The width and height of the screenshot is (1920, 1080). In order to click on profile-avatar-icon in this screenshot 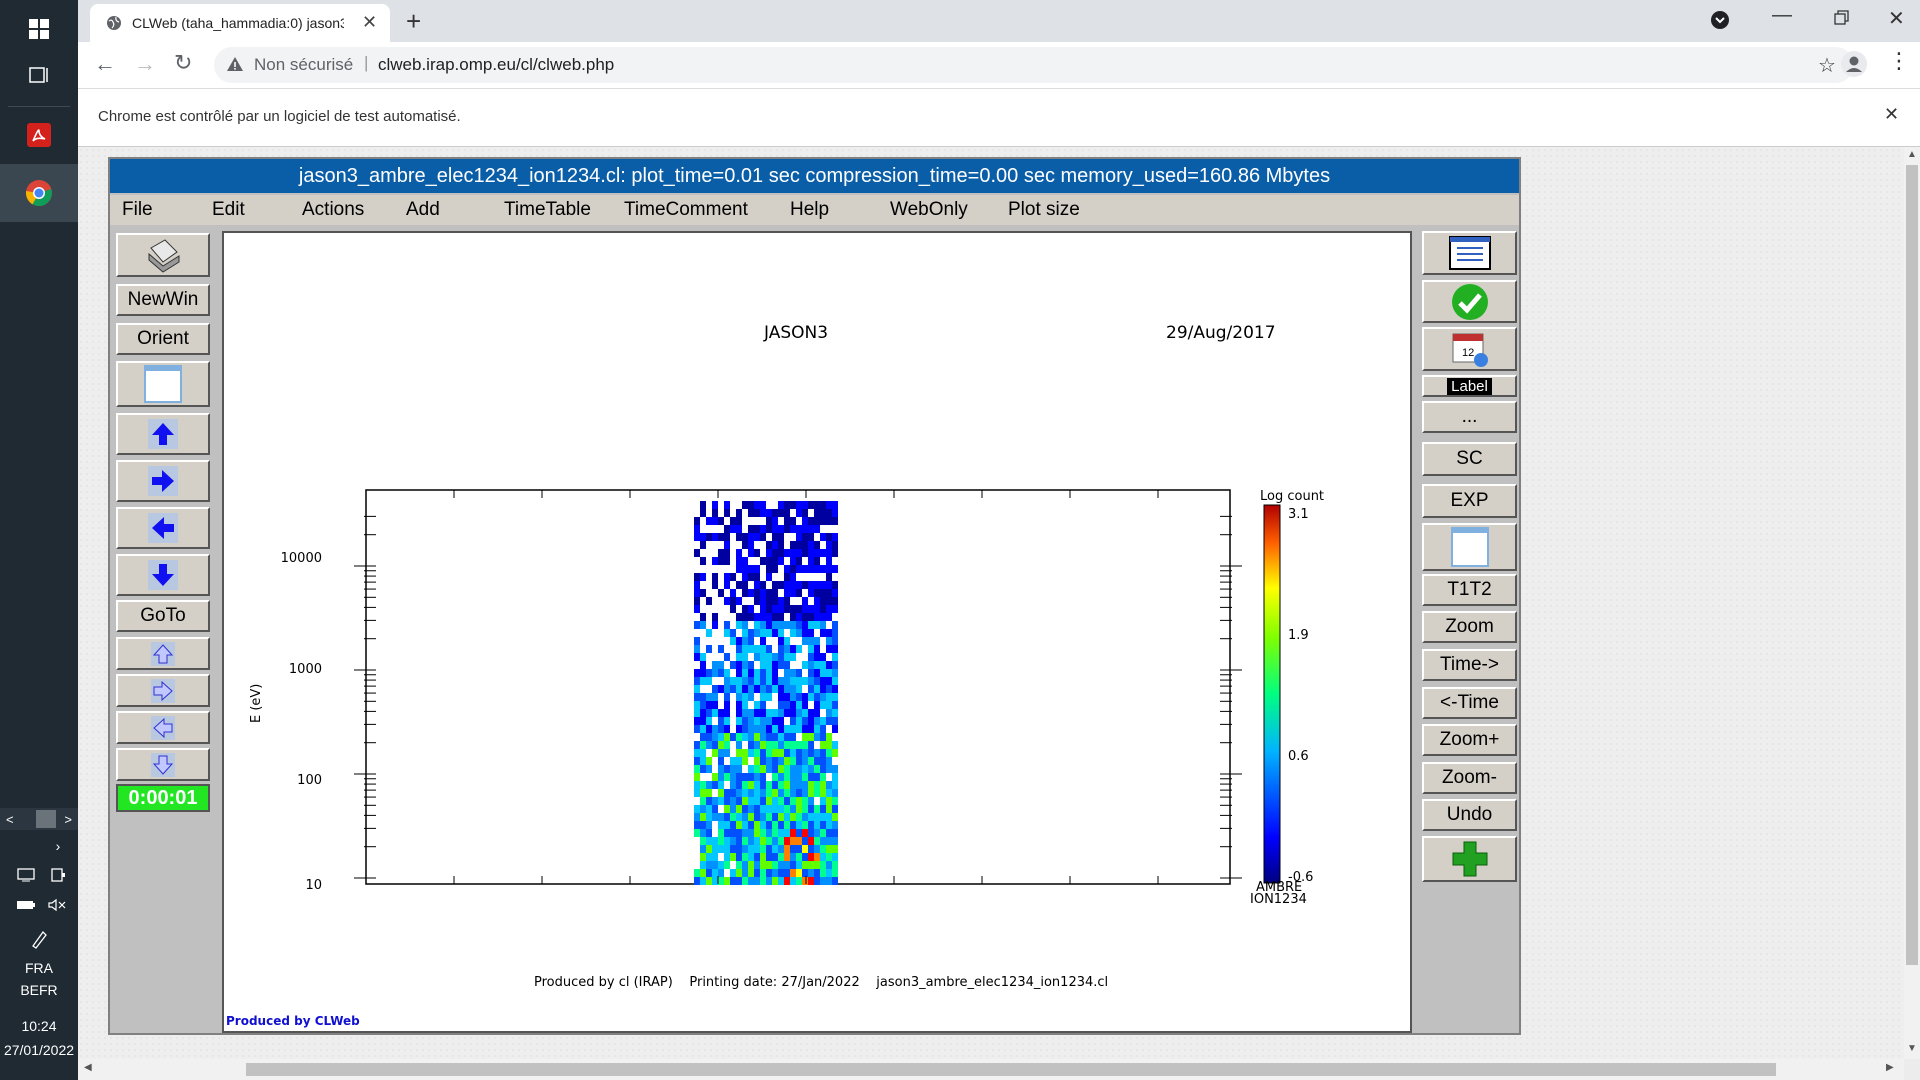, I will do `click(1854, 66)`.